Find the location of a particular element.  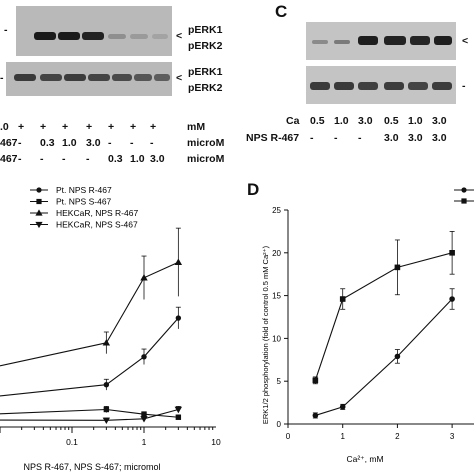

legend-entry: HEKCaR, NPS S-467 is located at coordinates (97, 225).